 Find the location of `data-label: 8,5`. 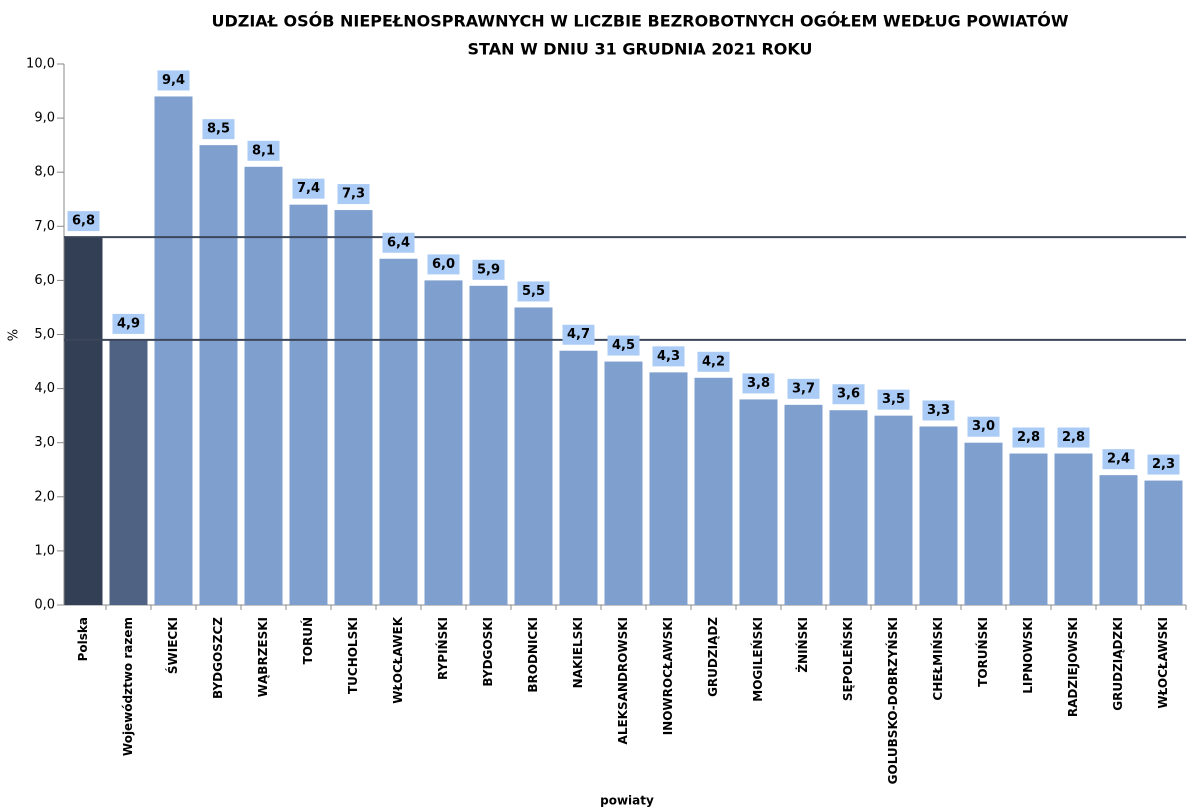

data-label: 8,5 is located at coordinates (218, 129).